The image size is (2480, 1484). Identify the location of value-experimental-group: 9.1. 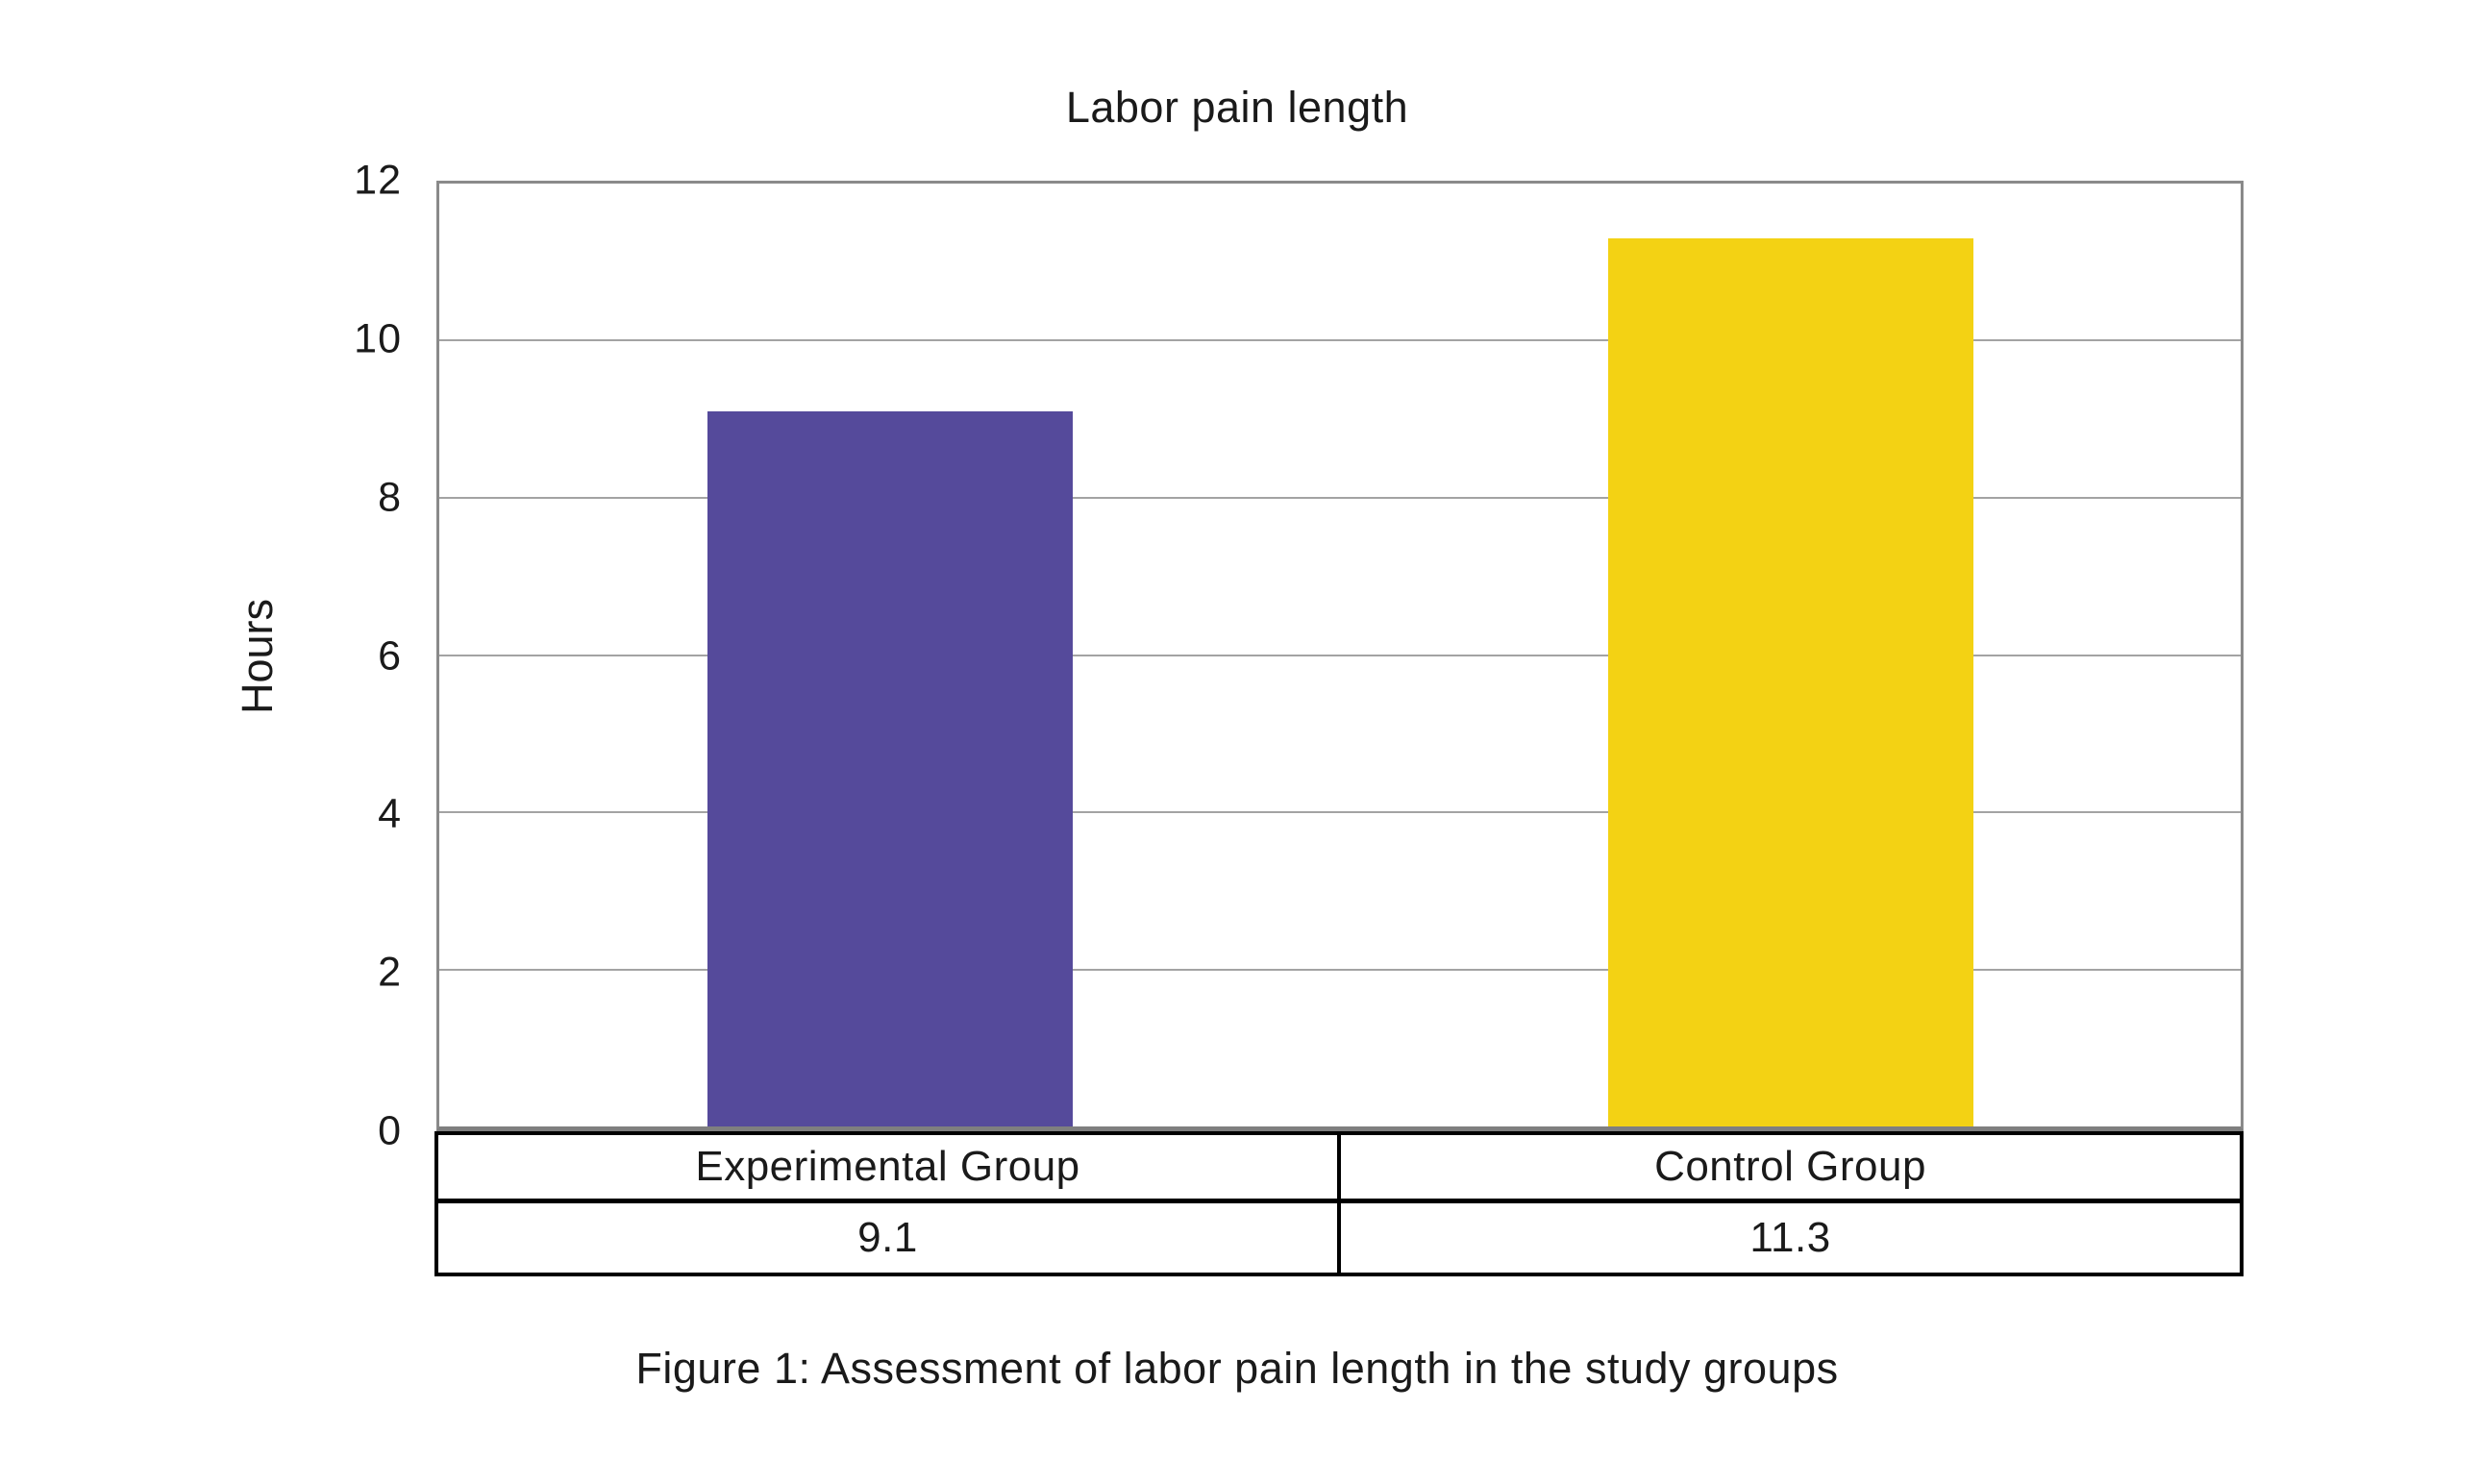
(889, 1238).